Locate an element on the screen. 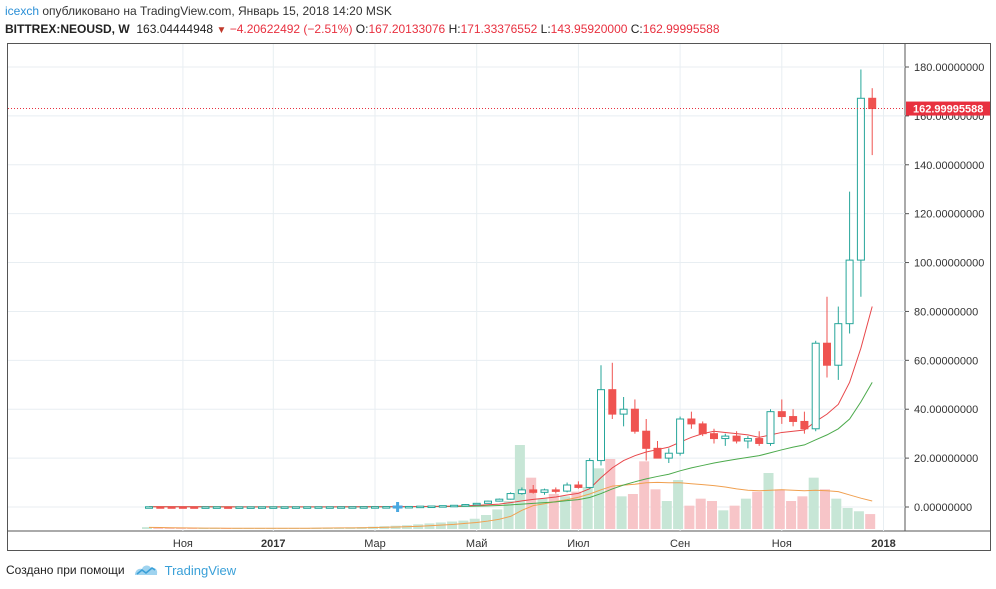 This screenshot has width=996, height=589. last-price: 163.04444948 is located at coordinates (175, 29).